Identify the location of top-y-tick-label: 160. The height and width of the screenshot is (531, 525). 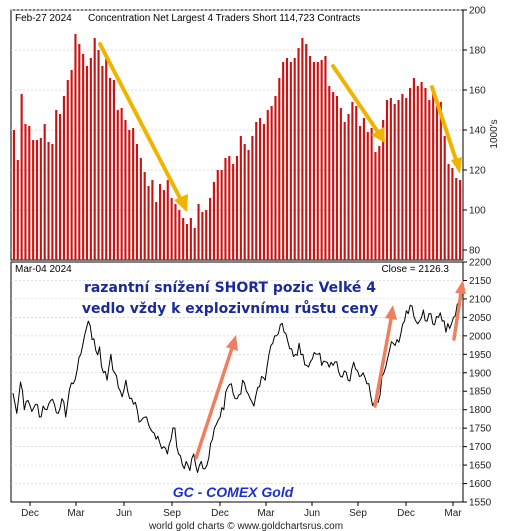
(477, 91).